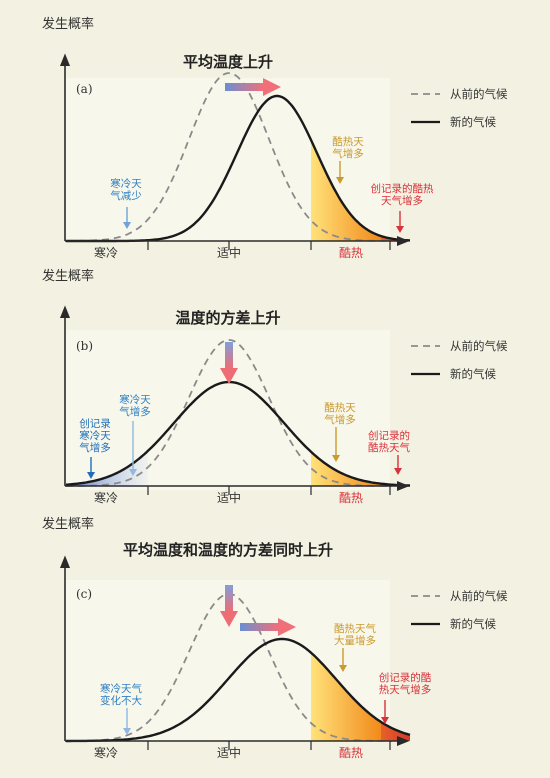  I want to click on annotation-record-cold: 寒冷天, so click(95, 435).